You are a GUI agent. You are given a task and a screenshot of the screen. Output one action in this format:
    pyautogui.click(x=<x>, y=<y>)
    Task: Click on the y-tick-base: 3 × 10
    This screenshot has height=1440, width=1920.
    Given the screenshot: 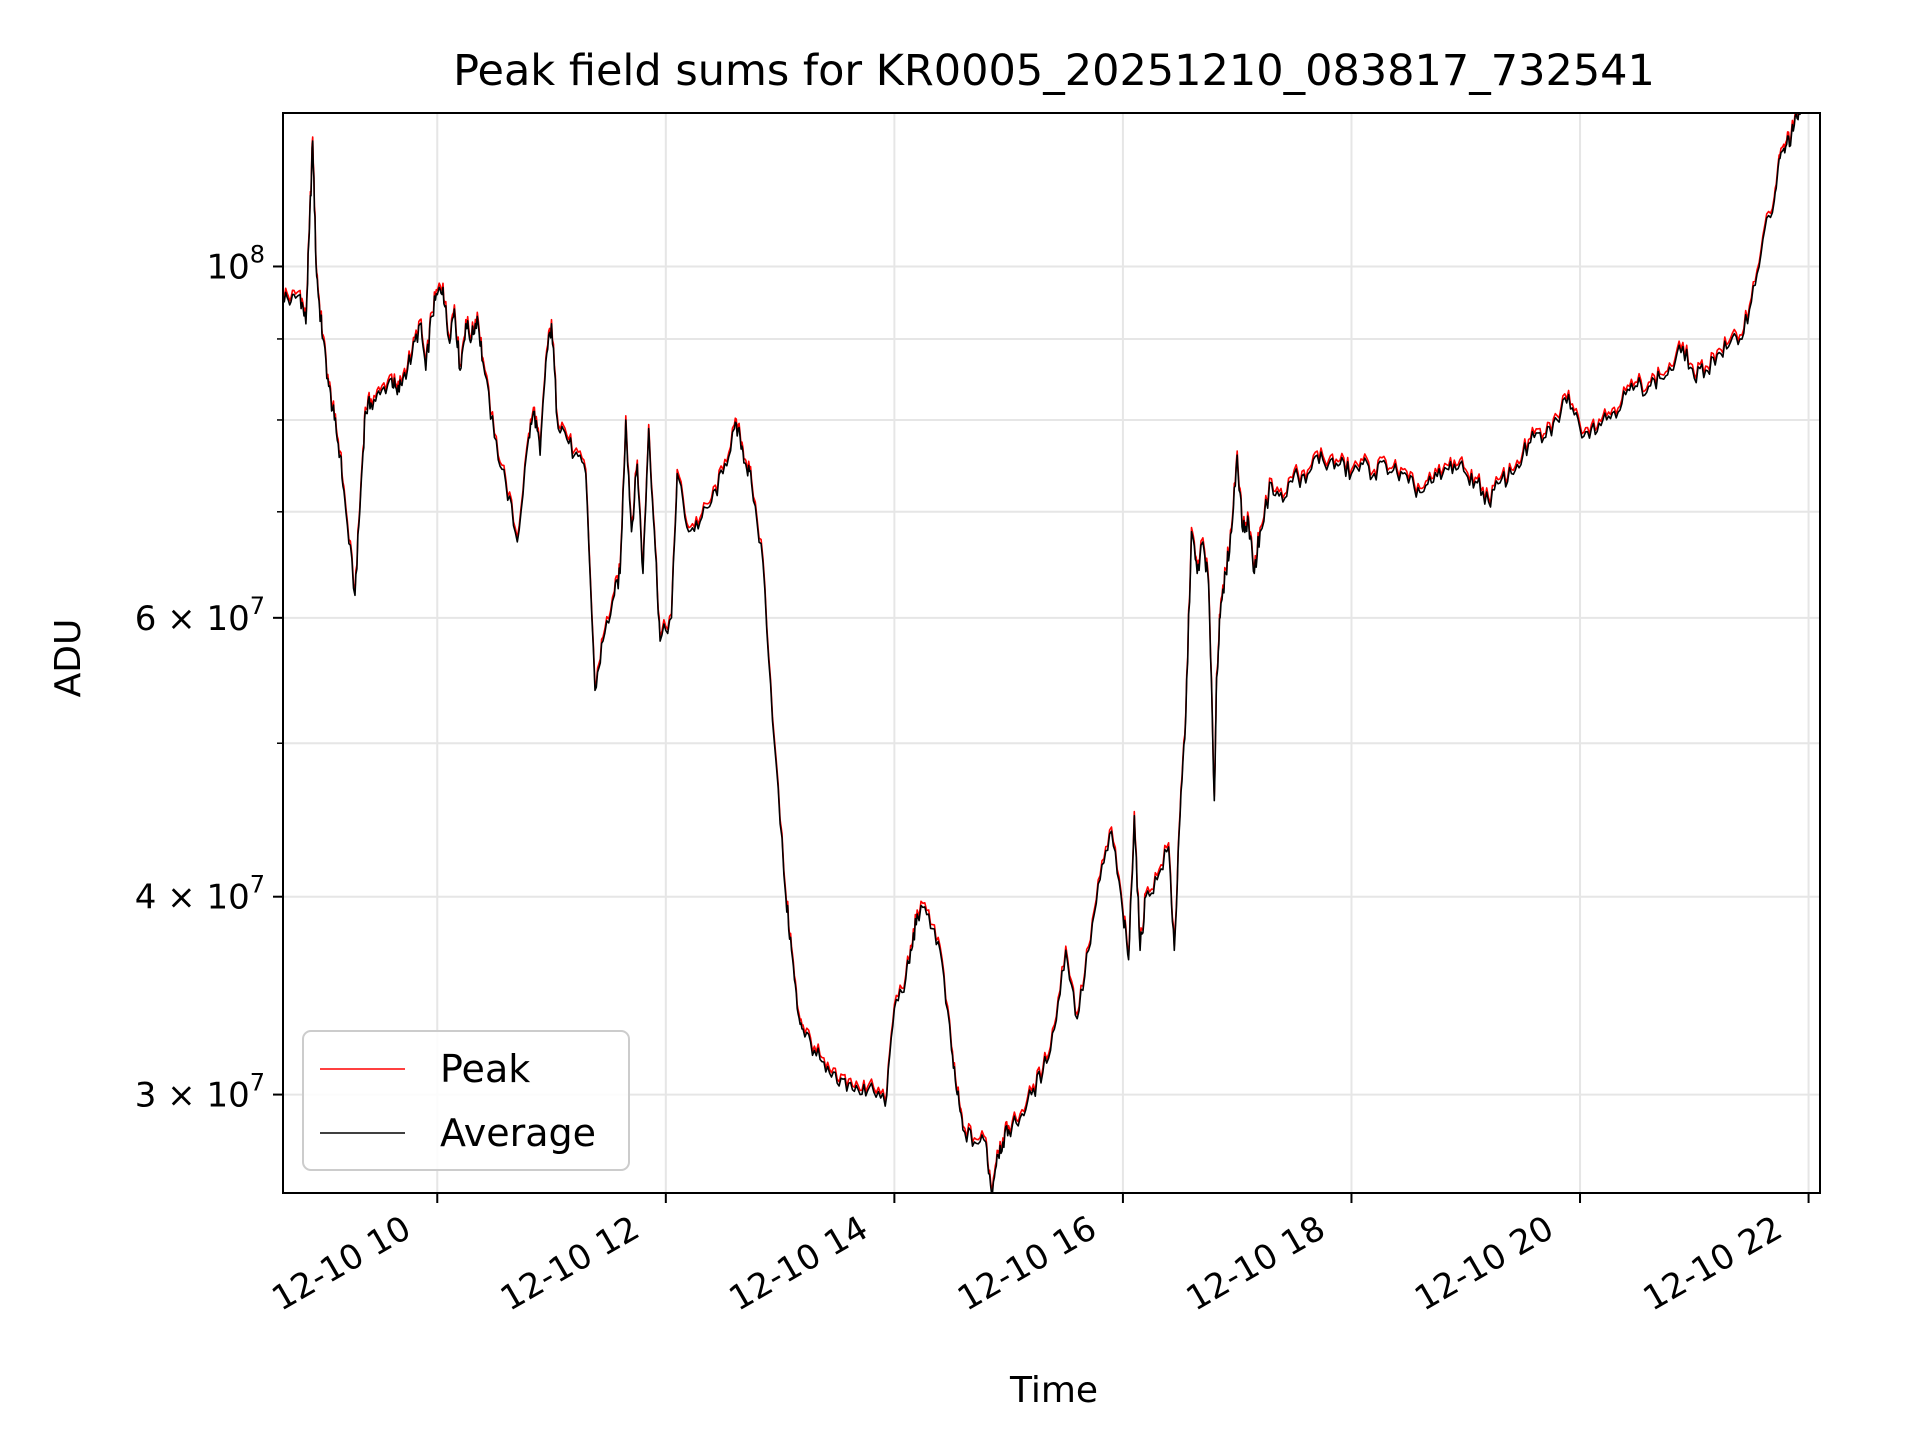 What is the action you would take?
    pyautogui.click(x=192, y=1096)
    